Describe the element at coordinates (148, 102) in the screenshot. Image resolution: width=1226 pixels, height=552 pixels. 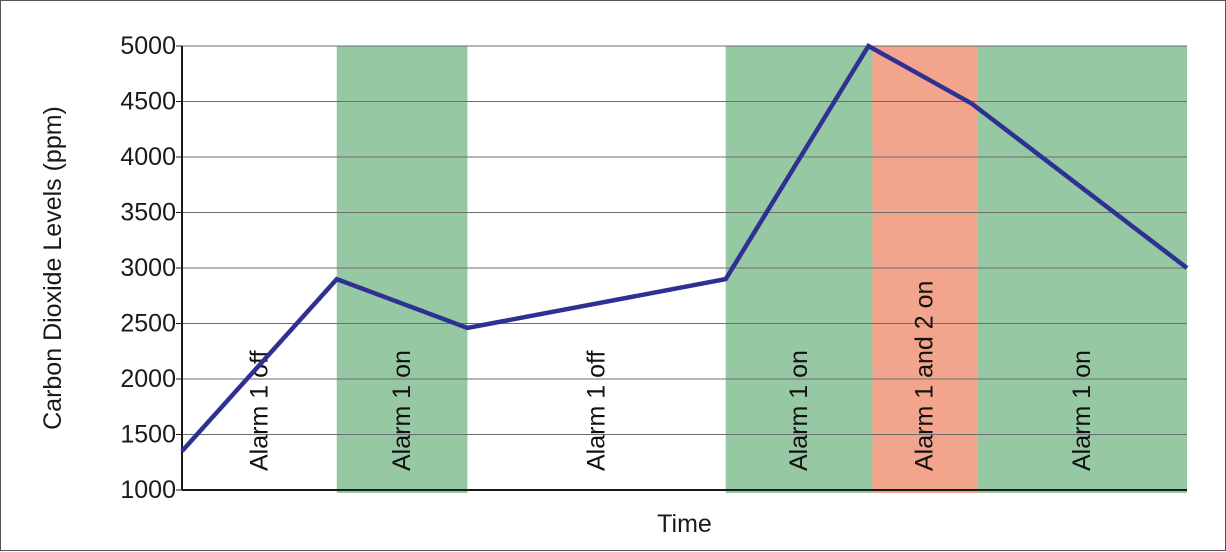
I see `y-tick-label-7: 4500` at that location.